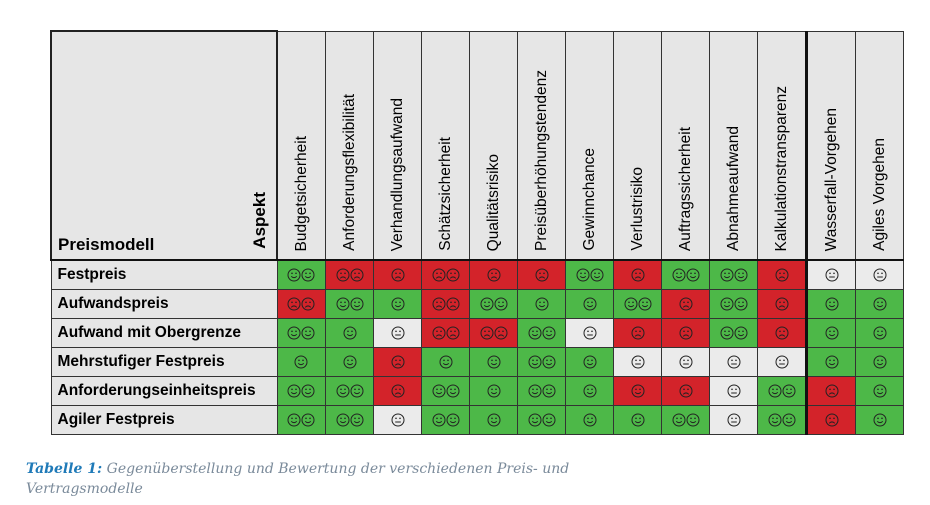  What do you see at coordinates (349, 172) in the screenshot?
I see `column-header-text: Anforderungsflexibilität` at bounding box center [349, 172].